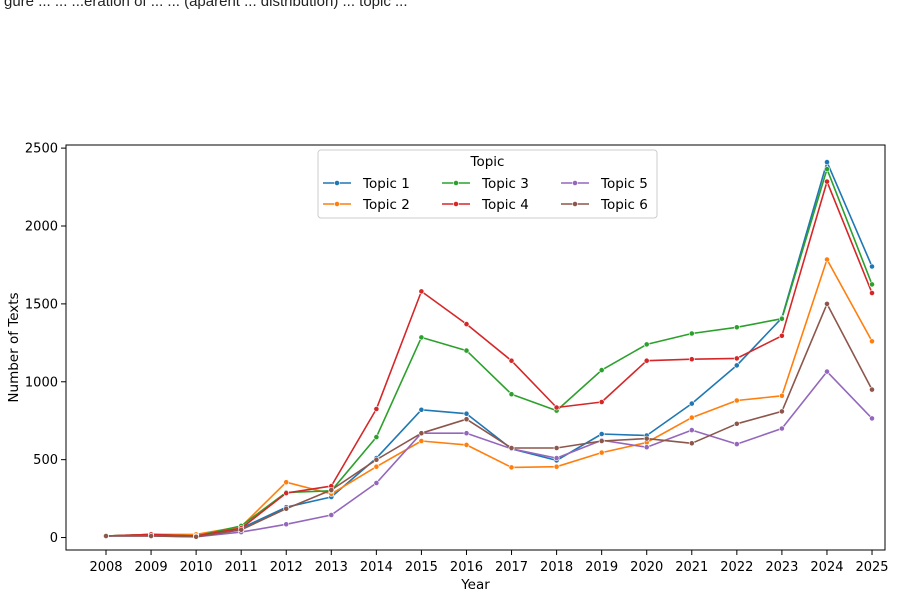 The image size is (915, 597). Describe the element at coordinates (624, 205) in the screenshot. I see `topic-6-legend-label: Topic 6` at that location.